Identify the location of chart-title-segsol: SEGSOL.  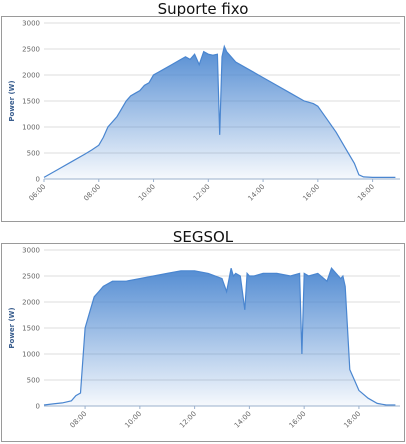
(203, 237).